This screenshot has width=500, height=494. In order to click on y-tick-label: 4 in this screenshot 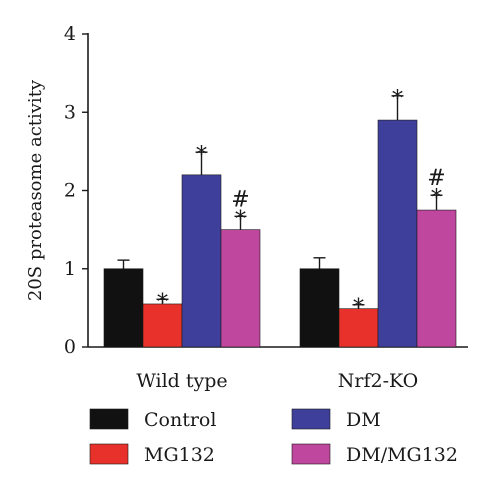, I will do `click(70, 34)`.